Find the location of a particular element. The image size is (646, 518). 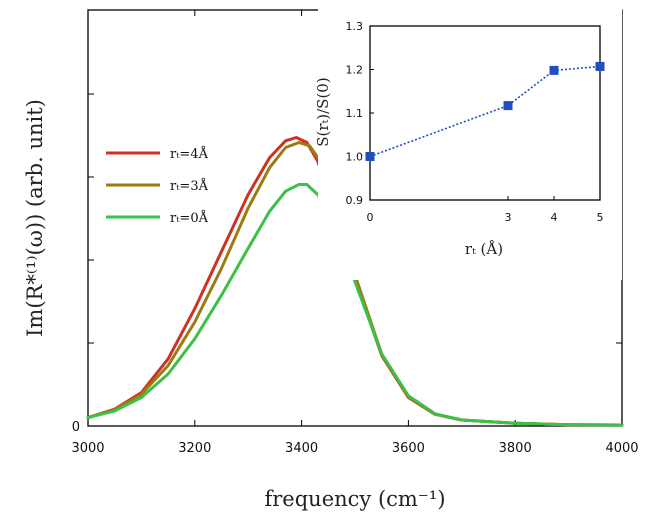

main-x-tick-label: 4000 is located at coordinates (621, 448).